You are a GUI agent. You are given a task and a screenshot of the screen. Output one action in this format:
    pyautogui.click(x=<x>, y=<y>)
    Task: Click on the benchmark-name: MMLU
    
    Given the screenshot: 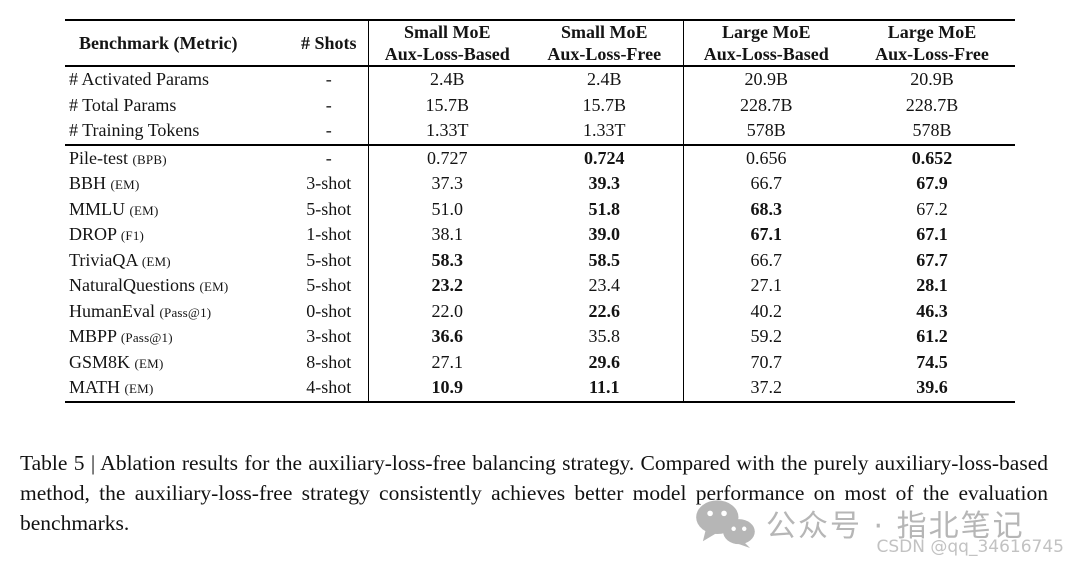 What is the action you would take?
    pyautogui.click(x=97, y=208)
    